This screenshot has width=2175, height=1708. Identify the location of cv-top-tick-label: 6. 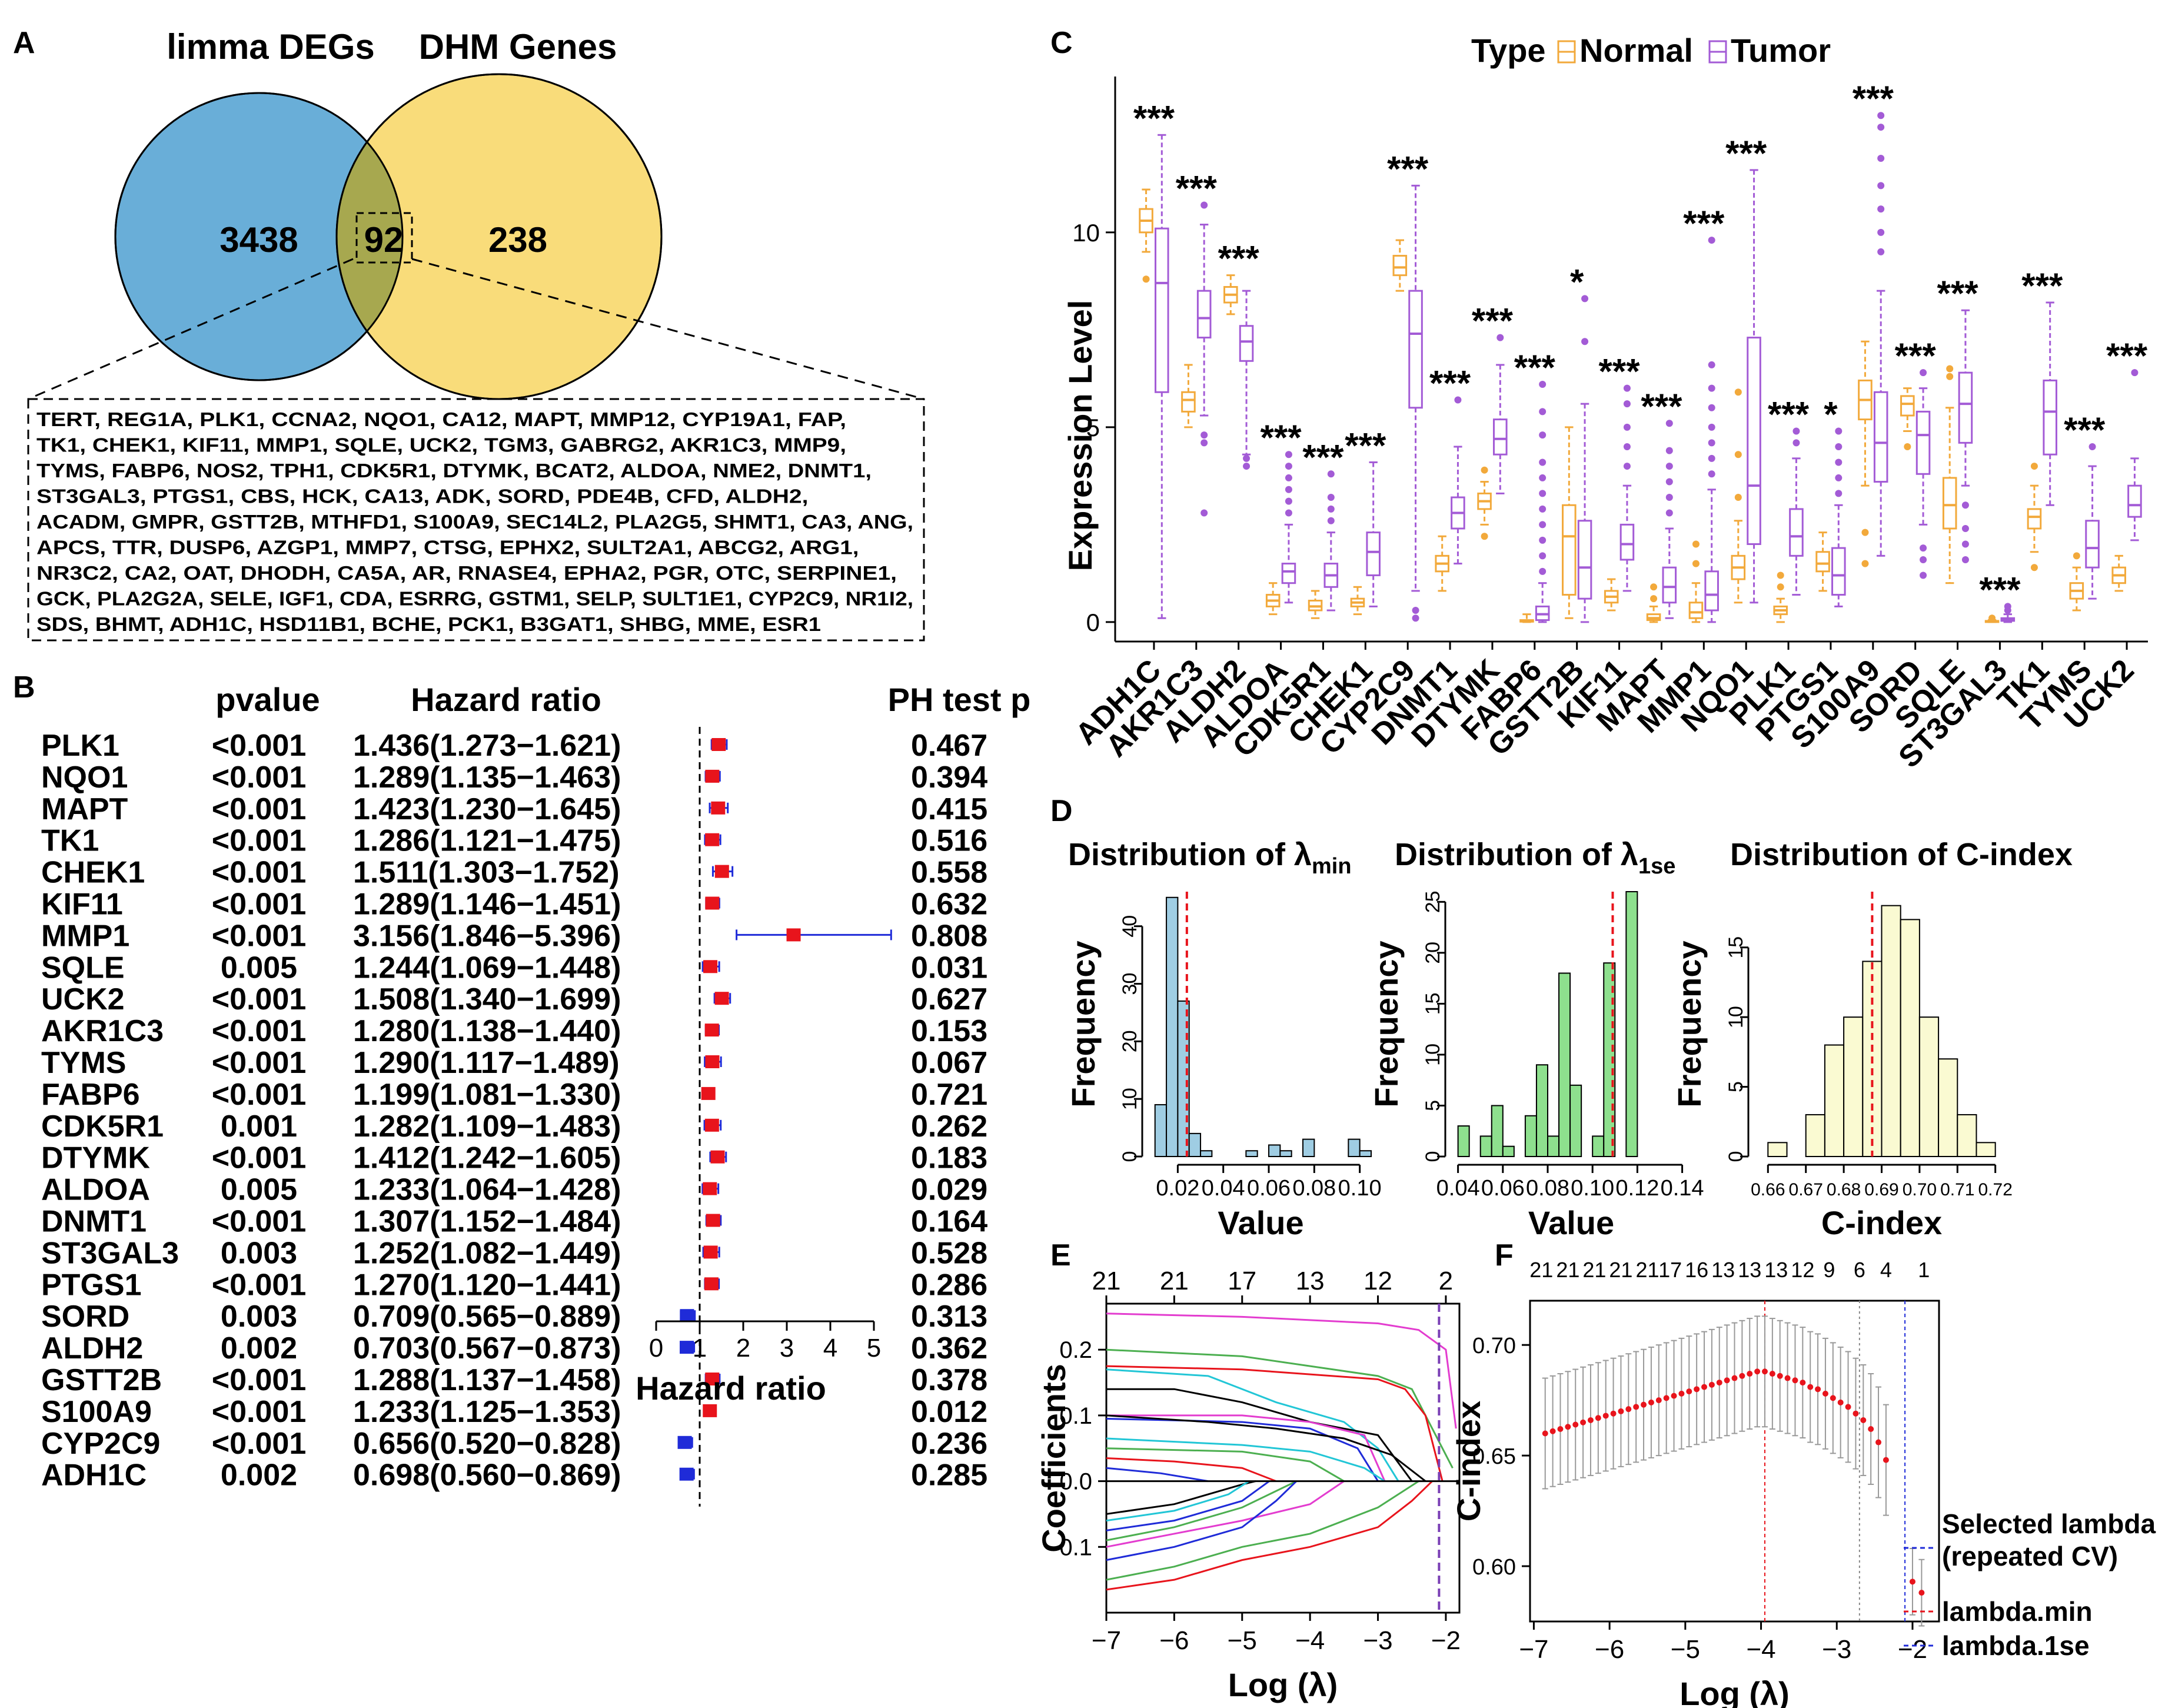
(1859, 1270).